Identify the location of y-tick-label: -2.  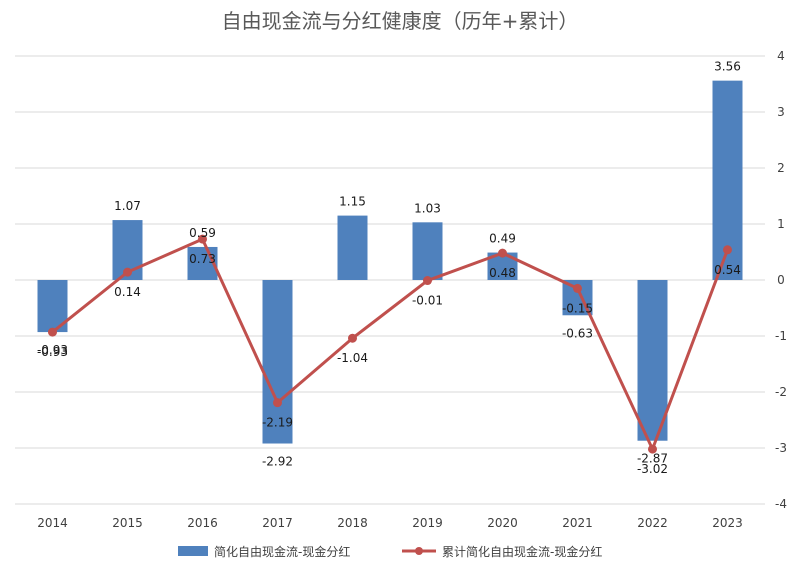
(781, 392).